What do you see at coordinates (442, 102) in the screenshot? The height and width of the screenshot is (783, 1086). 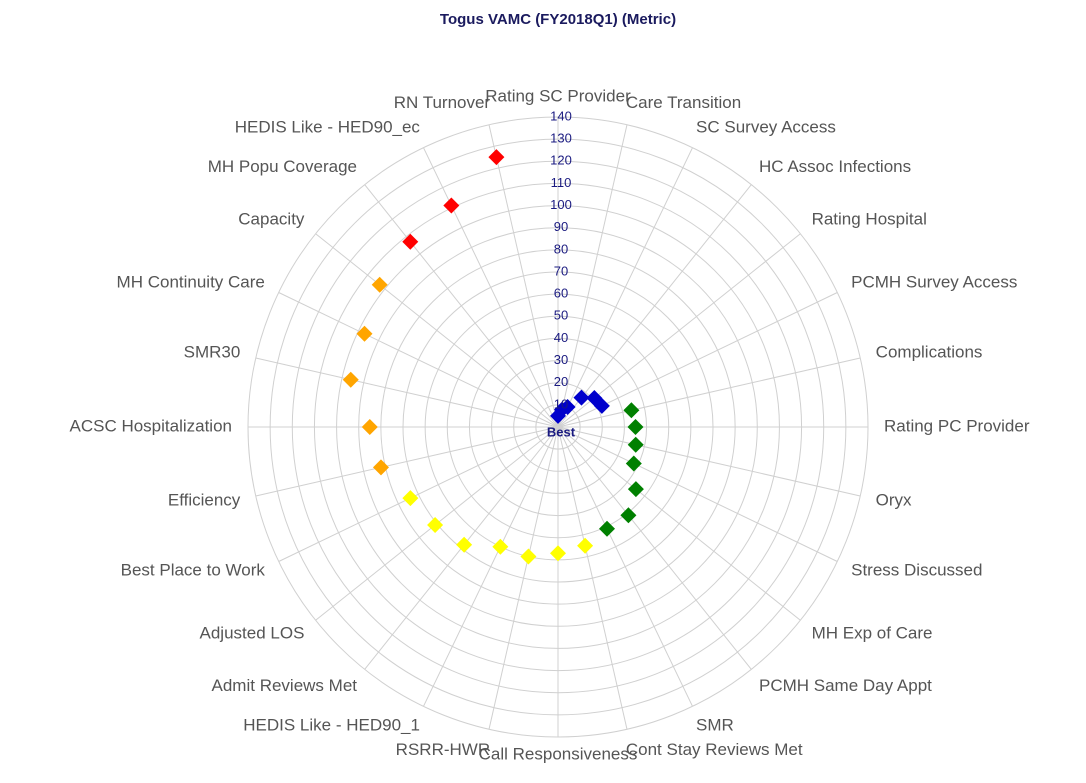 I see `category-label: RN Turnover` at bounding box center [442, 102].